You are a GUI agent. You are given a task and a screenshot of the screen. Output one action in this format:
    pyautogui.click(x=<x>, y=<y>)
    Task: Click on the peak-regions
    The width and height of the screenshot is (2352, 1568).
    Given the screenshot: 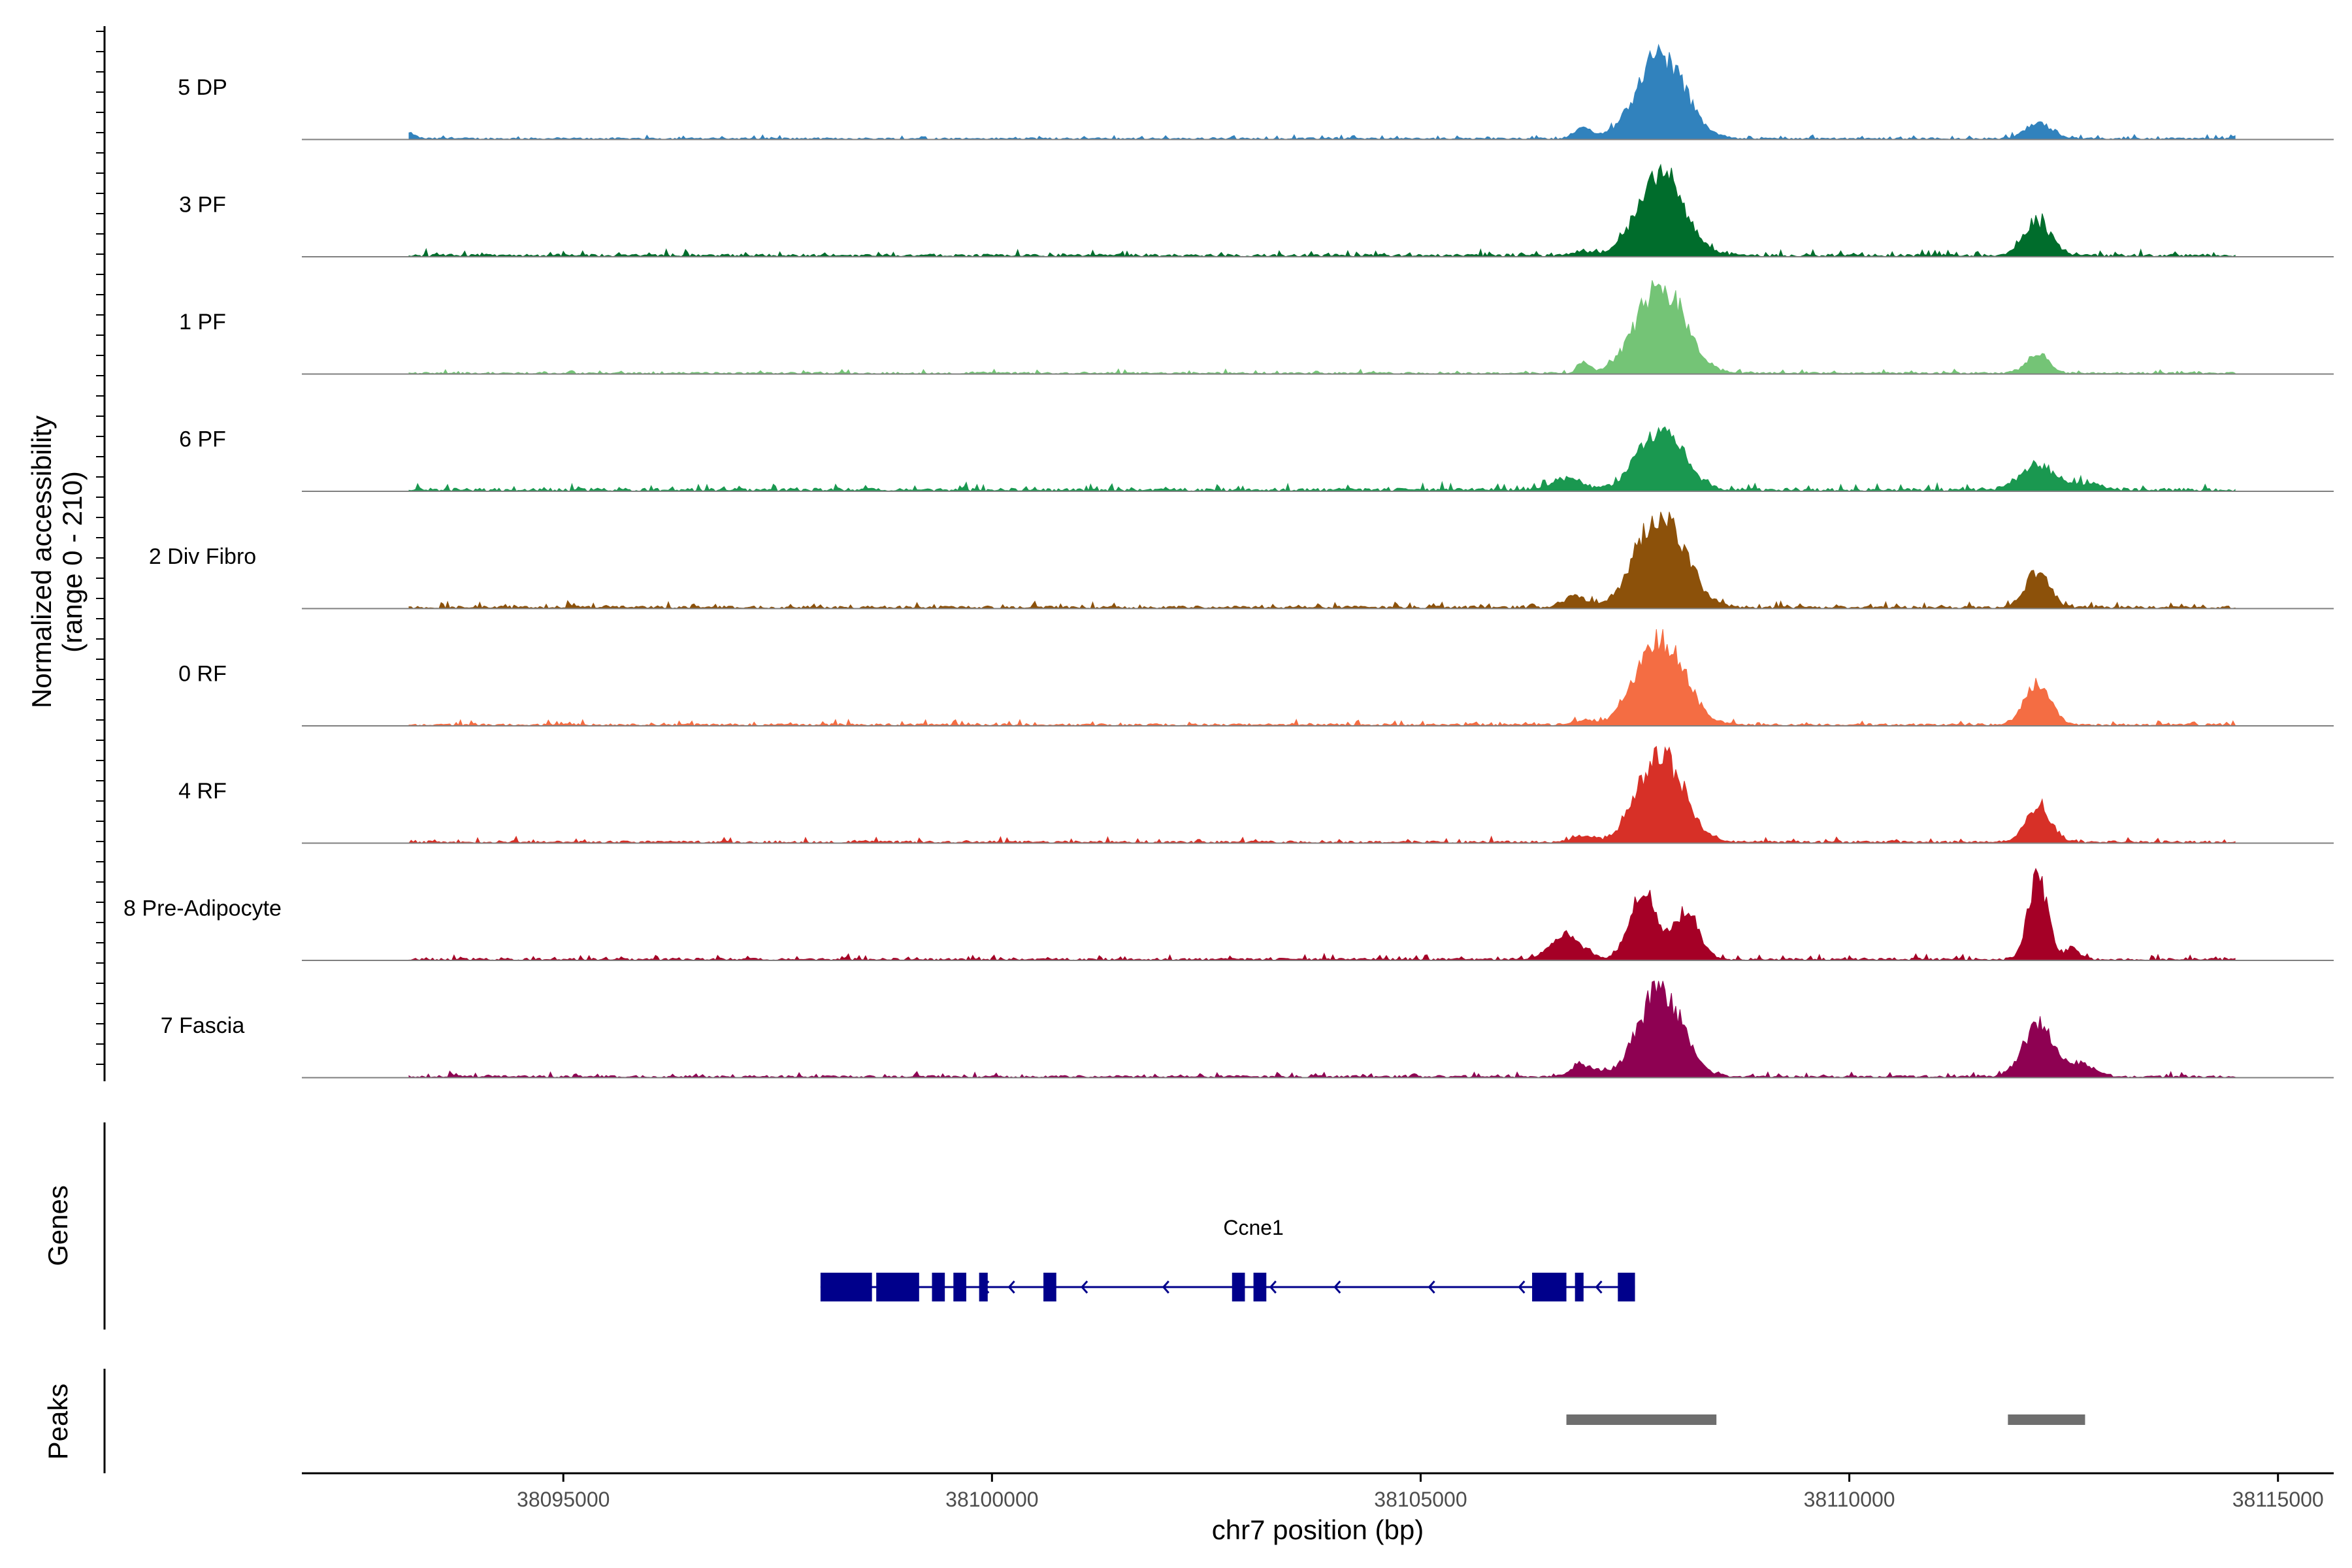 What is the action you would take?
    pyautogui.click(x=1825, y=1419)
    